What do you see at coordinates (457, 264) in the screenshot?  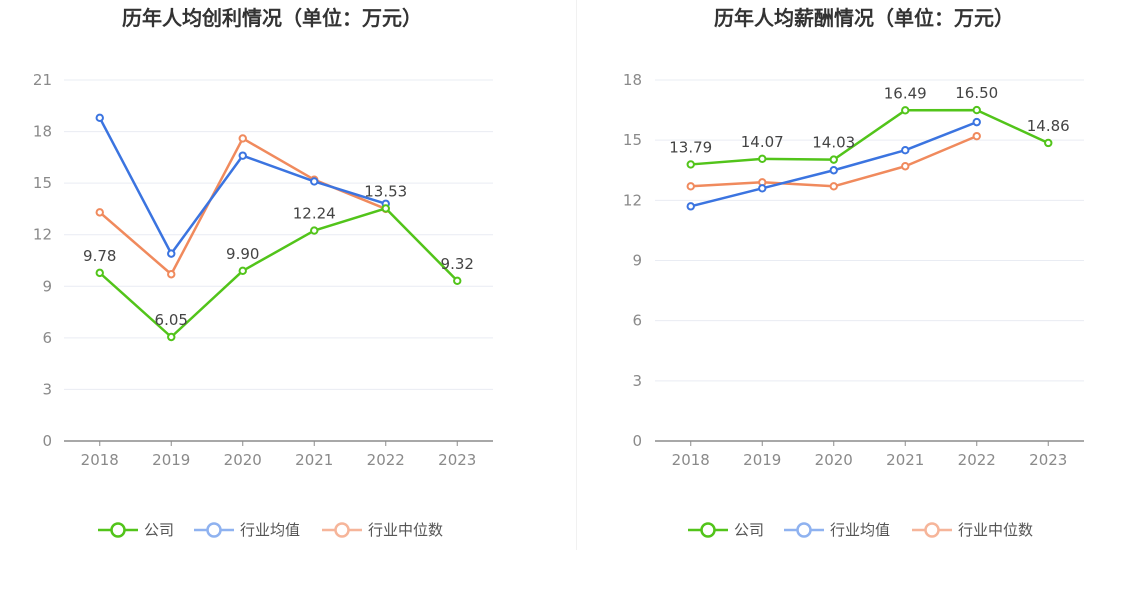 I see `data-label: 9.32` at bounding box center [457, 264].